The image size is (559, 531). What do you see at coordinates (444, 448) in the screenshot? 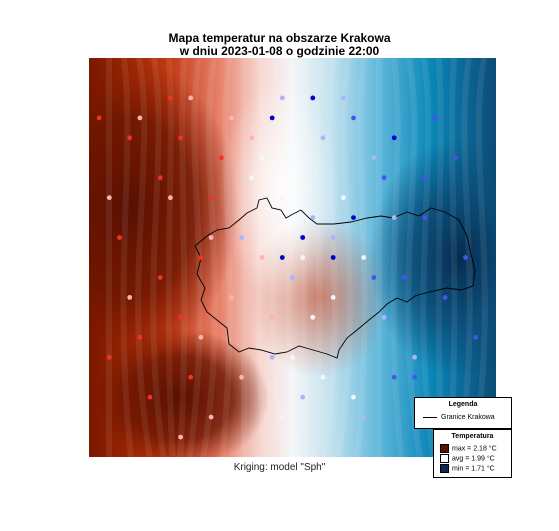
I see `max-swatch` at bounding box center [444, 448].